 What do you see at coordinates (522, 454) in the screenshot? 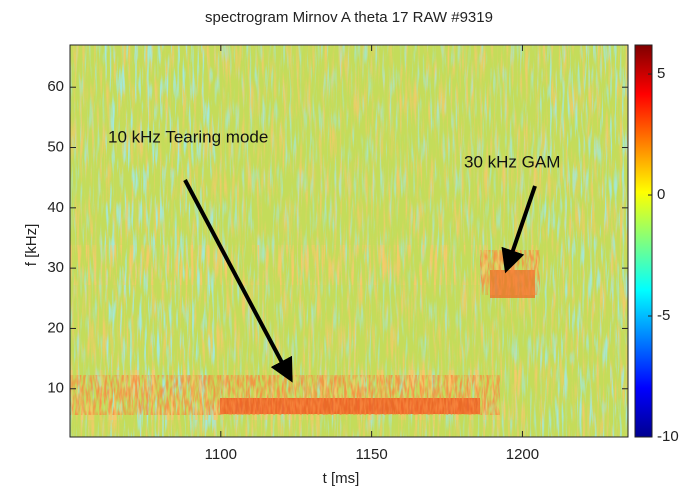
I see `x-tick-label: 1200` at bounding box center [522, 454].